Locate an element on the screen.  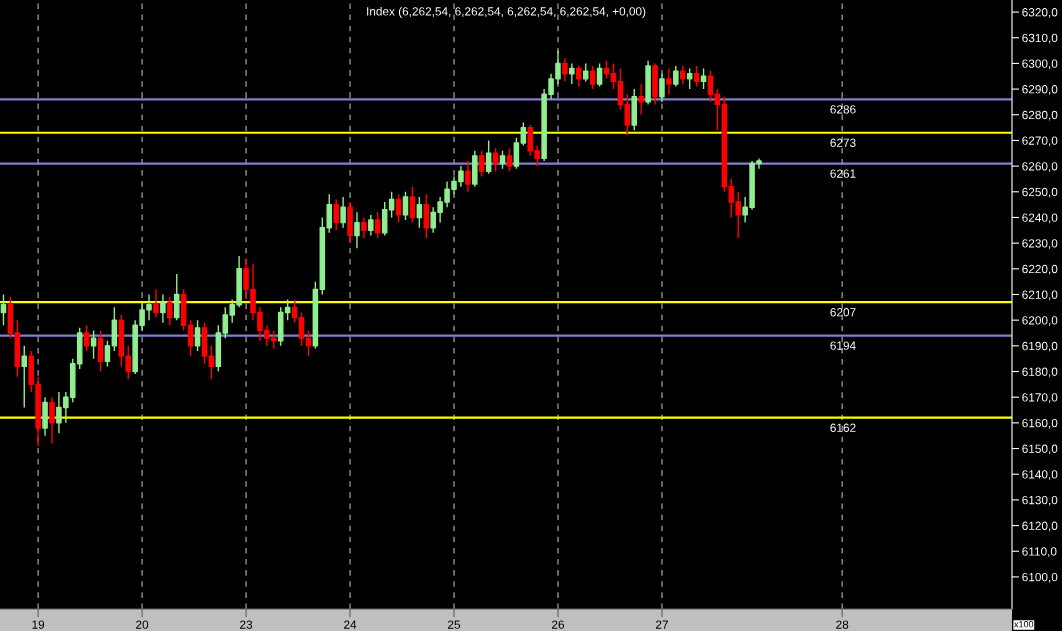
y-tick-label: 6230,0 is located at coordinates (1040, 244).